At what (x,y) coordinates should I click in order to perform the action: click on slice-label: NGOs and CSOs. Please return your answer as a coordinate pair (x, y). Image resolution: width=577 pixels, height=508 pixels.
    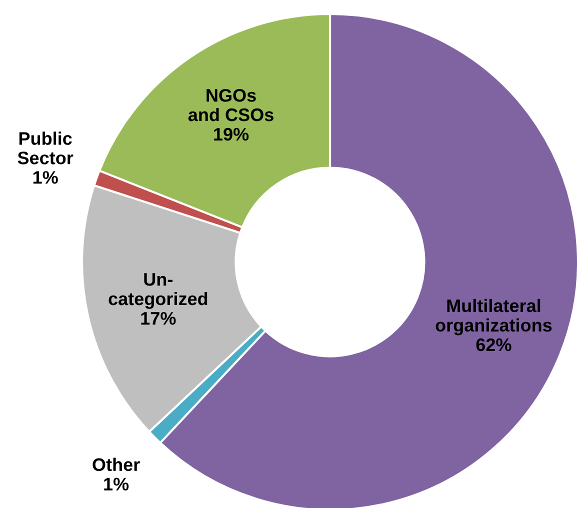
    Looking at the image, I should click on (231, 105).